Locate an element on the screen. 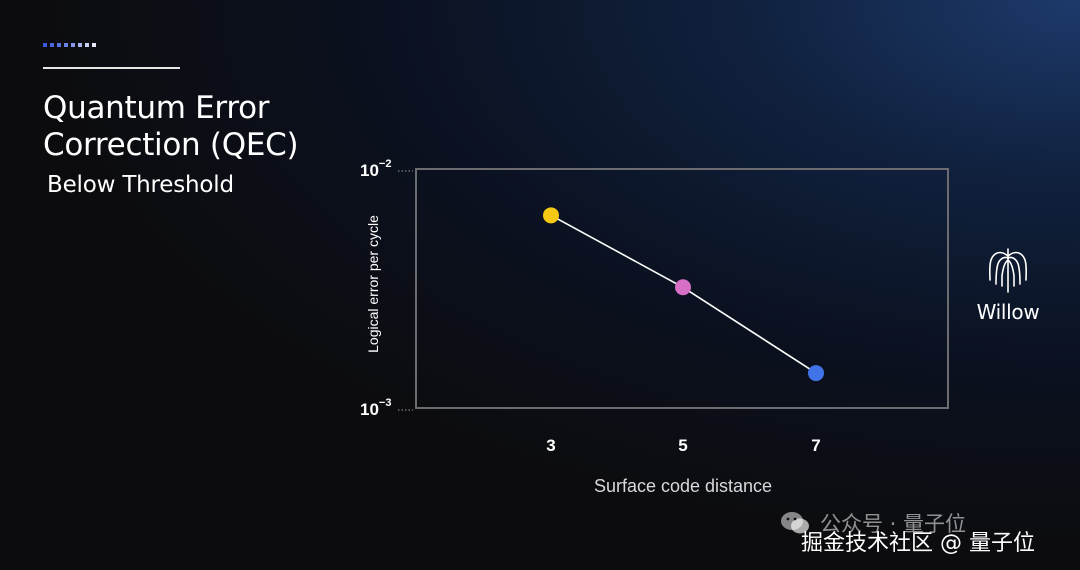  title-line-2: Correction (QEC) is located at coordinates (171, 145).